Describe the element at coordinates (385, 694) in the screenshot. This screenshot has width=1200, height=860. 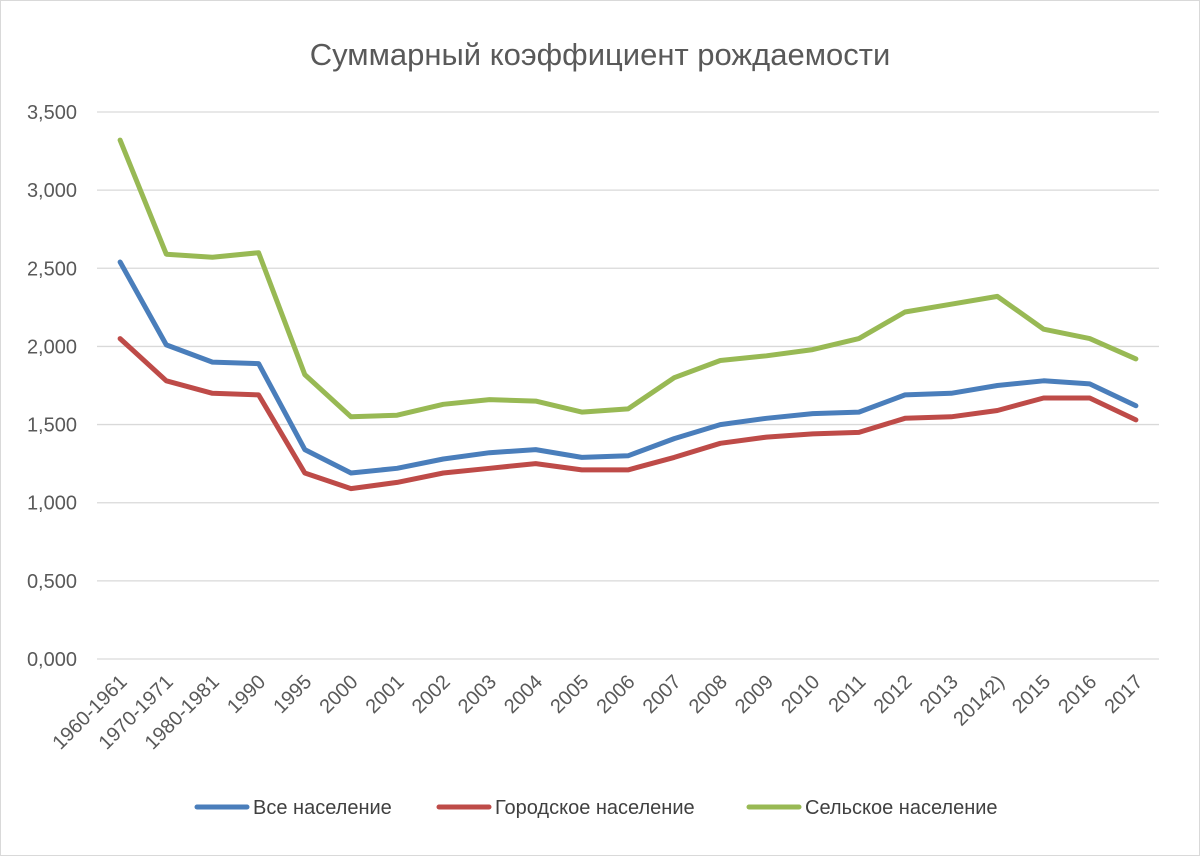
I see `x-tick-label: 2001` at that location.